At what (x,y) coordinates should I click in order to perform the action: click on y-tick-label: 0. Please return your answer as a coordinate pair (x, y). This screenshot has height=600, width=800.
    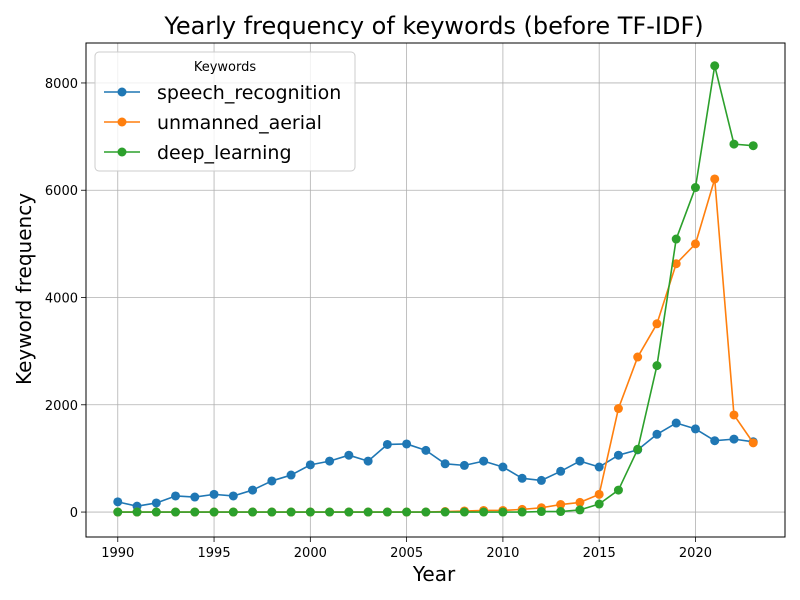
    Looking at the image, I should click on (74, 513).